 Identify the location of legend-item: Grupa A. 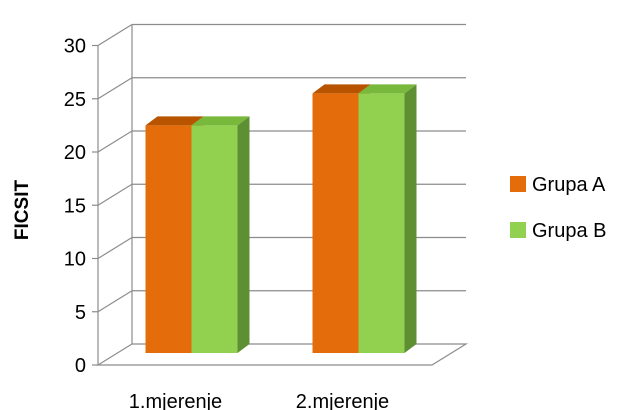
(558, 185).